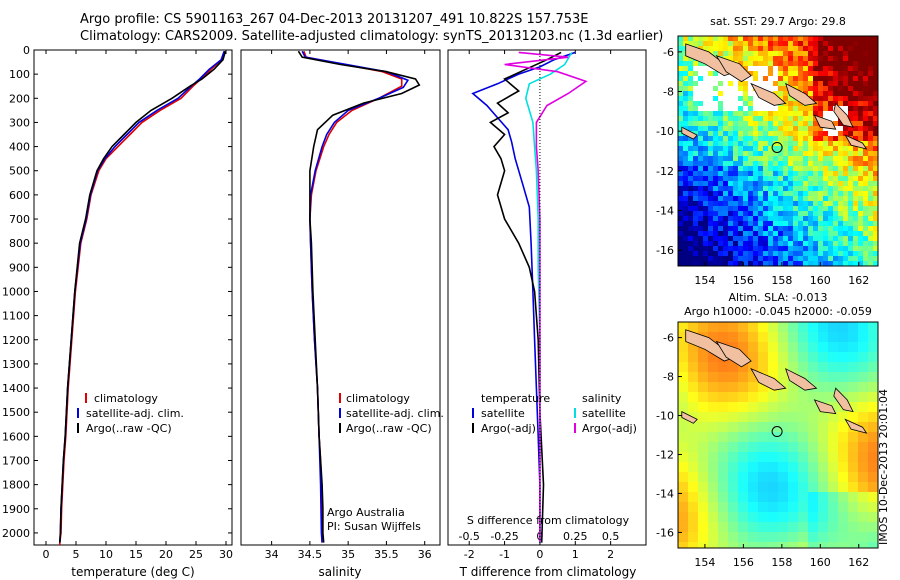  Describe the element at coordinates (610, 554) in the screenshot. I see `x-tick-label: 2` at that location.